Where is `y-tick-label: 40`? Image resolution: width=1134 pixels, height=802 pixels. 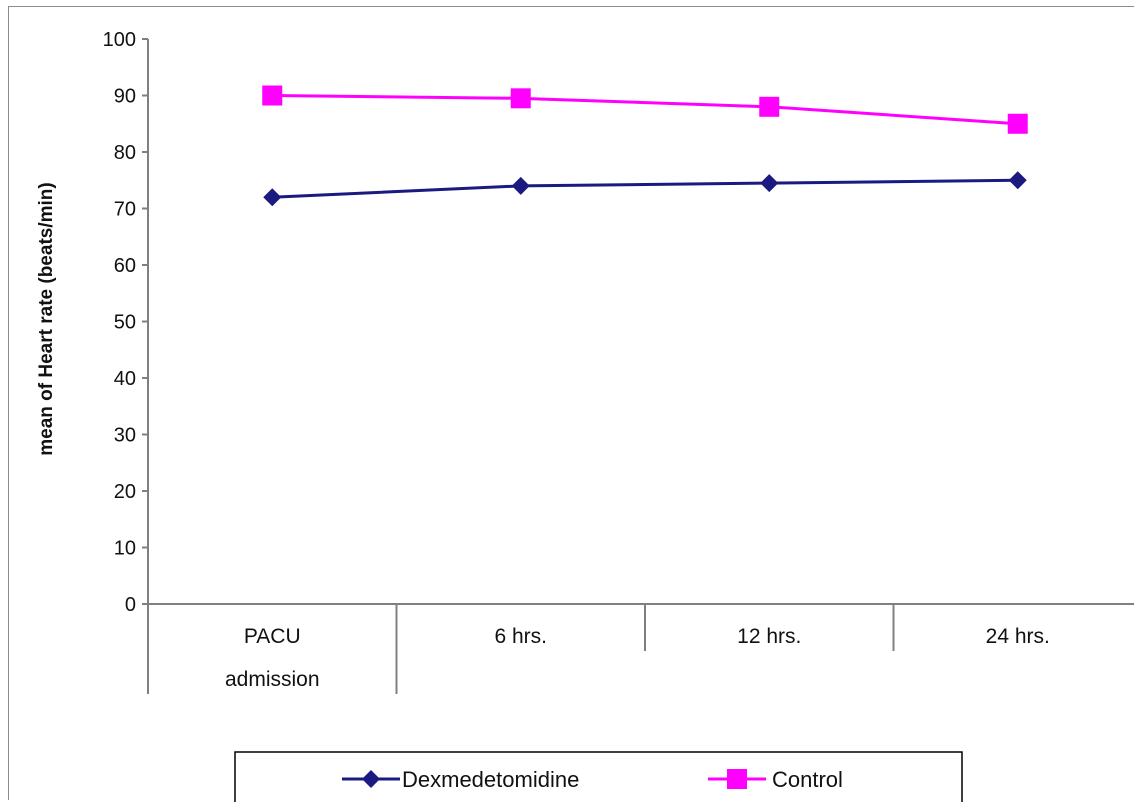
y-tick-label: 40 is located at coordinates (125, 379).